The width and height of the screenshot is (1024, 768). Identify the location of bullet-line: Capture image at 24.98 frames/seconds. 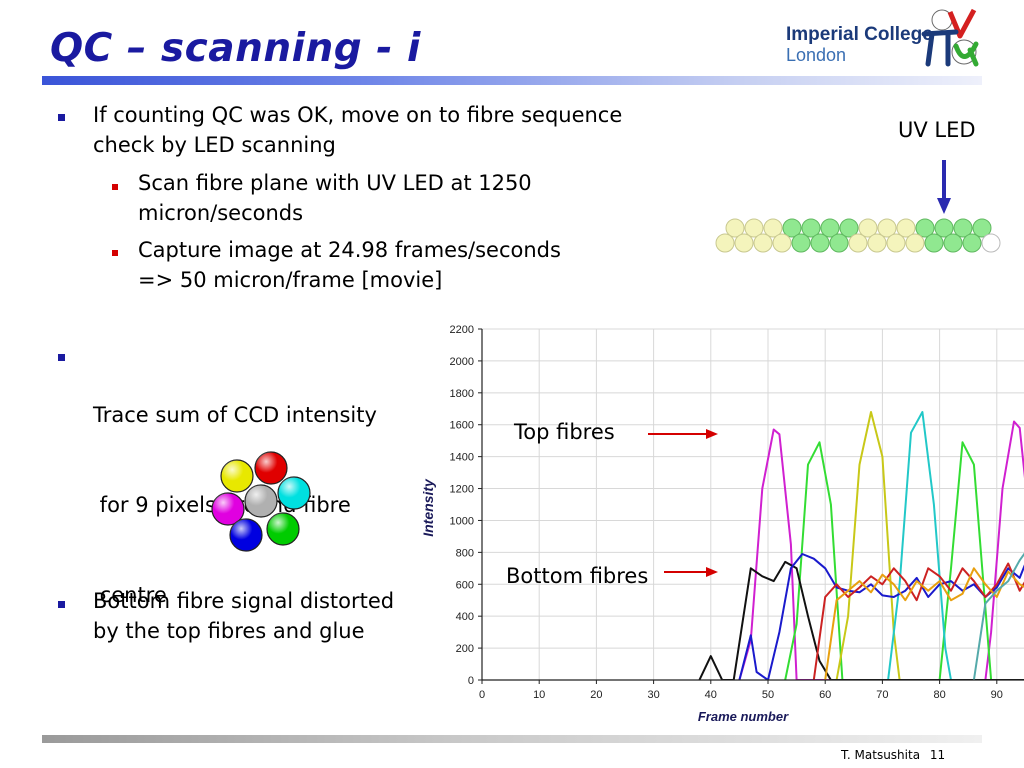
(349, 250).